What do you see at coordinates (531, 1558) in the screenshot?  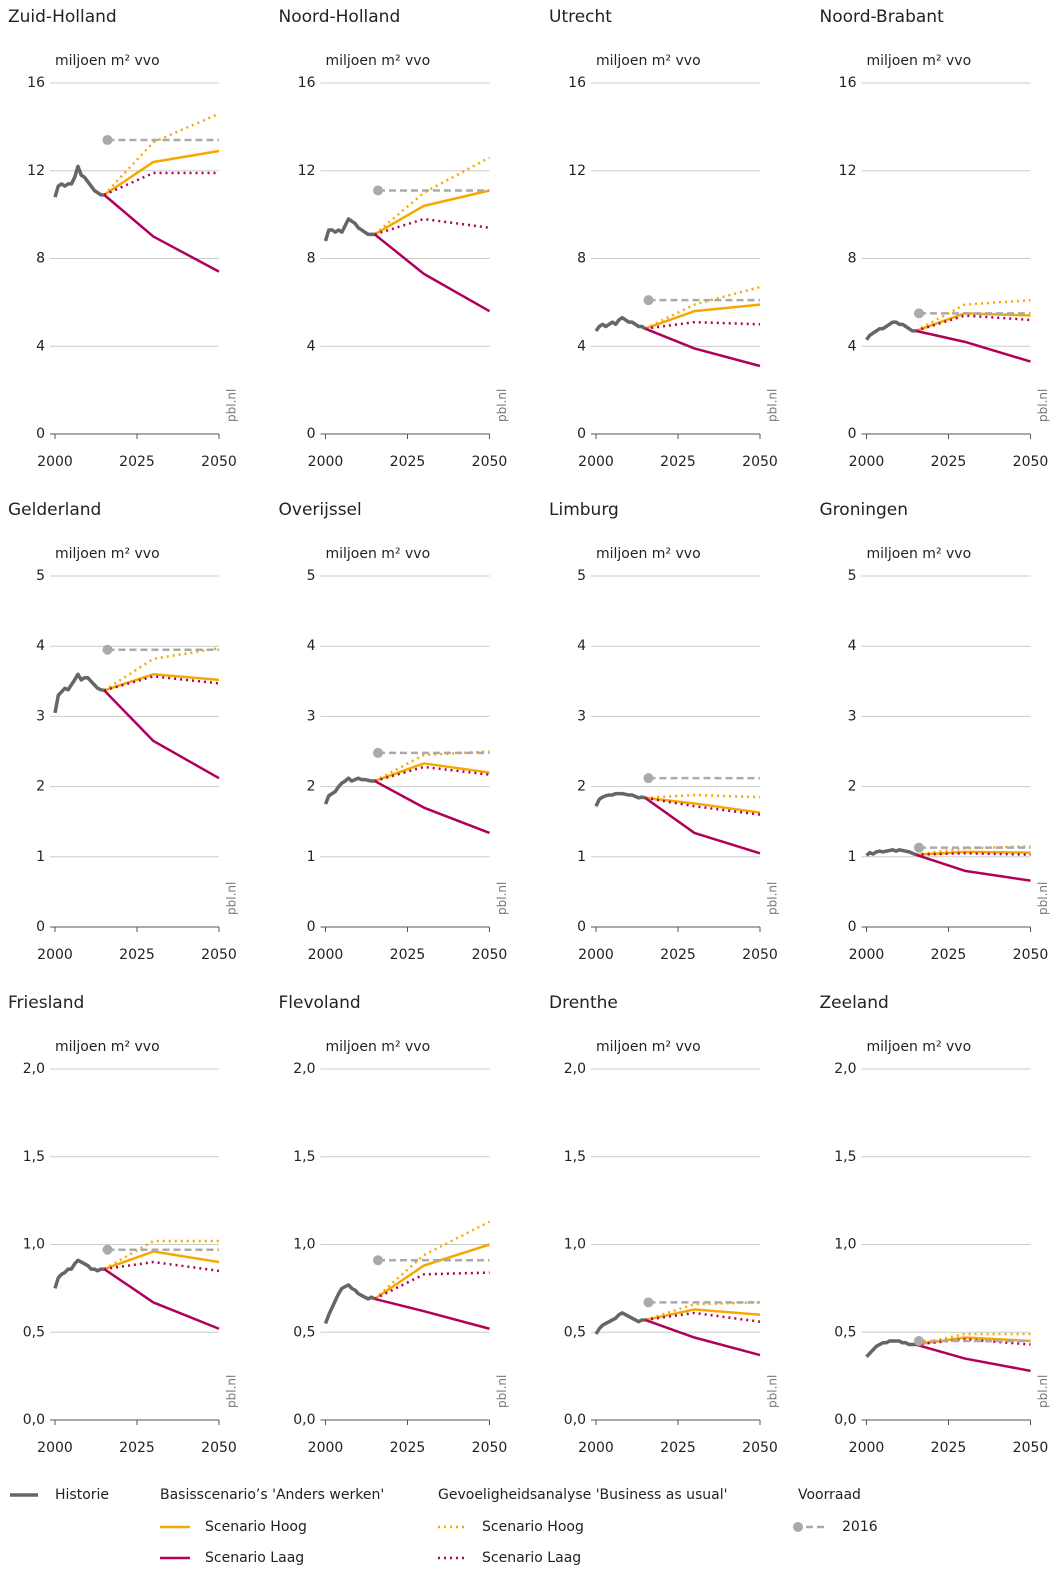 I see `legend-label: Scenario Laag` at bounding box center [531, 1558].